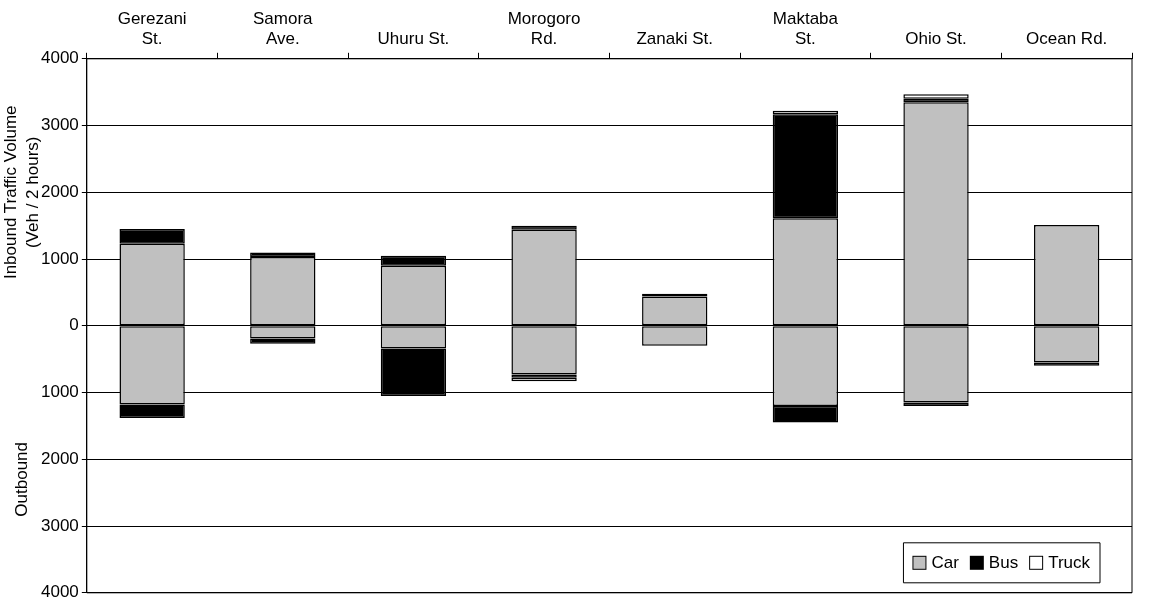  What do you see at coordinates (283, 28) in the screenshot?
I see `x-tick-label: Samora Ave.` at bounding box center [283, 28].